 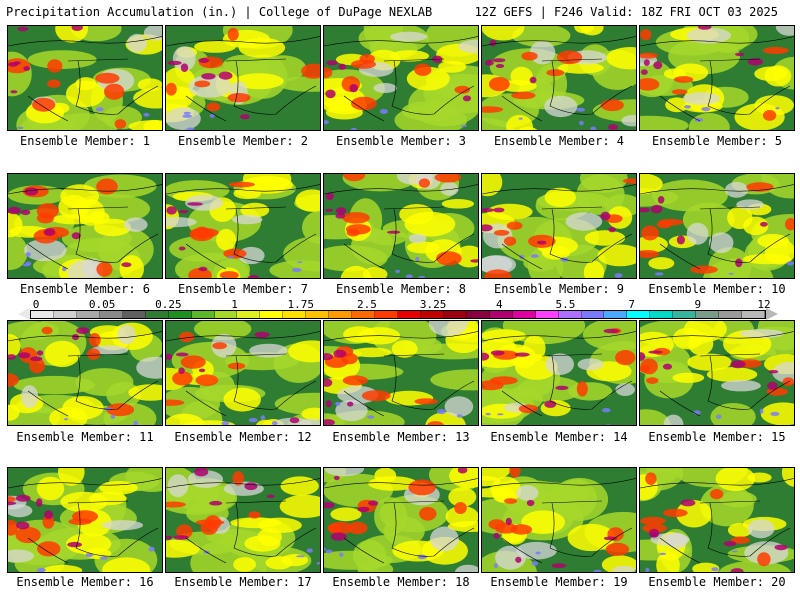 What do you see at coordinates (243, 437) in the screenshot?
I see `ensemble-member-label: Ensemble Member: 12` at bounding box center [243, 437].